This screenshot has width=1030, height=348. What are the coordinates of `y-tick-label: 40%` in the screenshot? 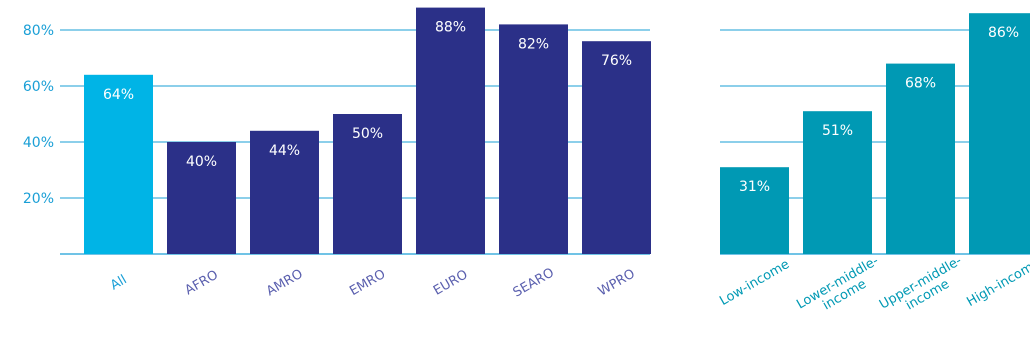 It's located at (38, 143).